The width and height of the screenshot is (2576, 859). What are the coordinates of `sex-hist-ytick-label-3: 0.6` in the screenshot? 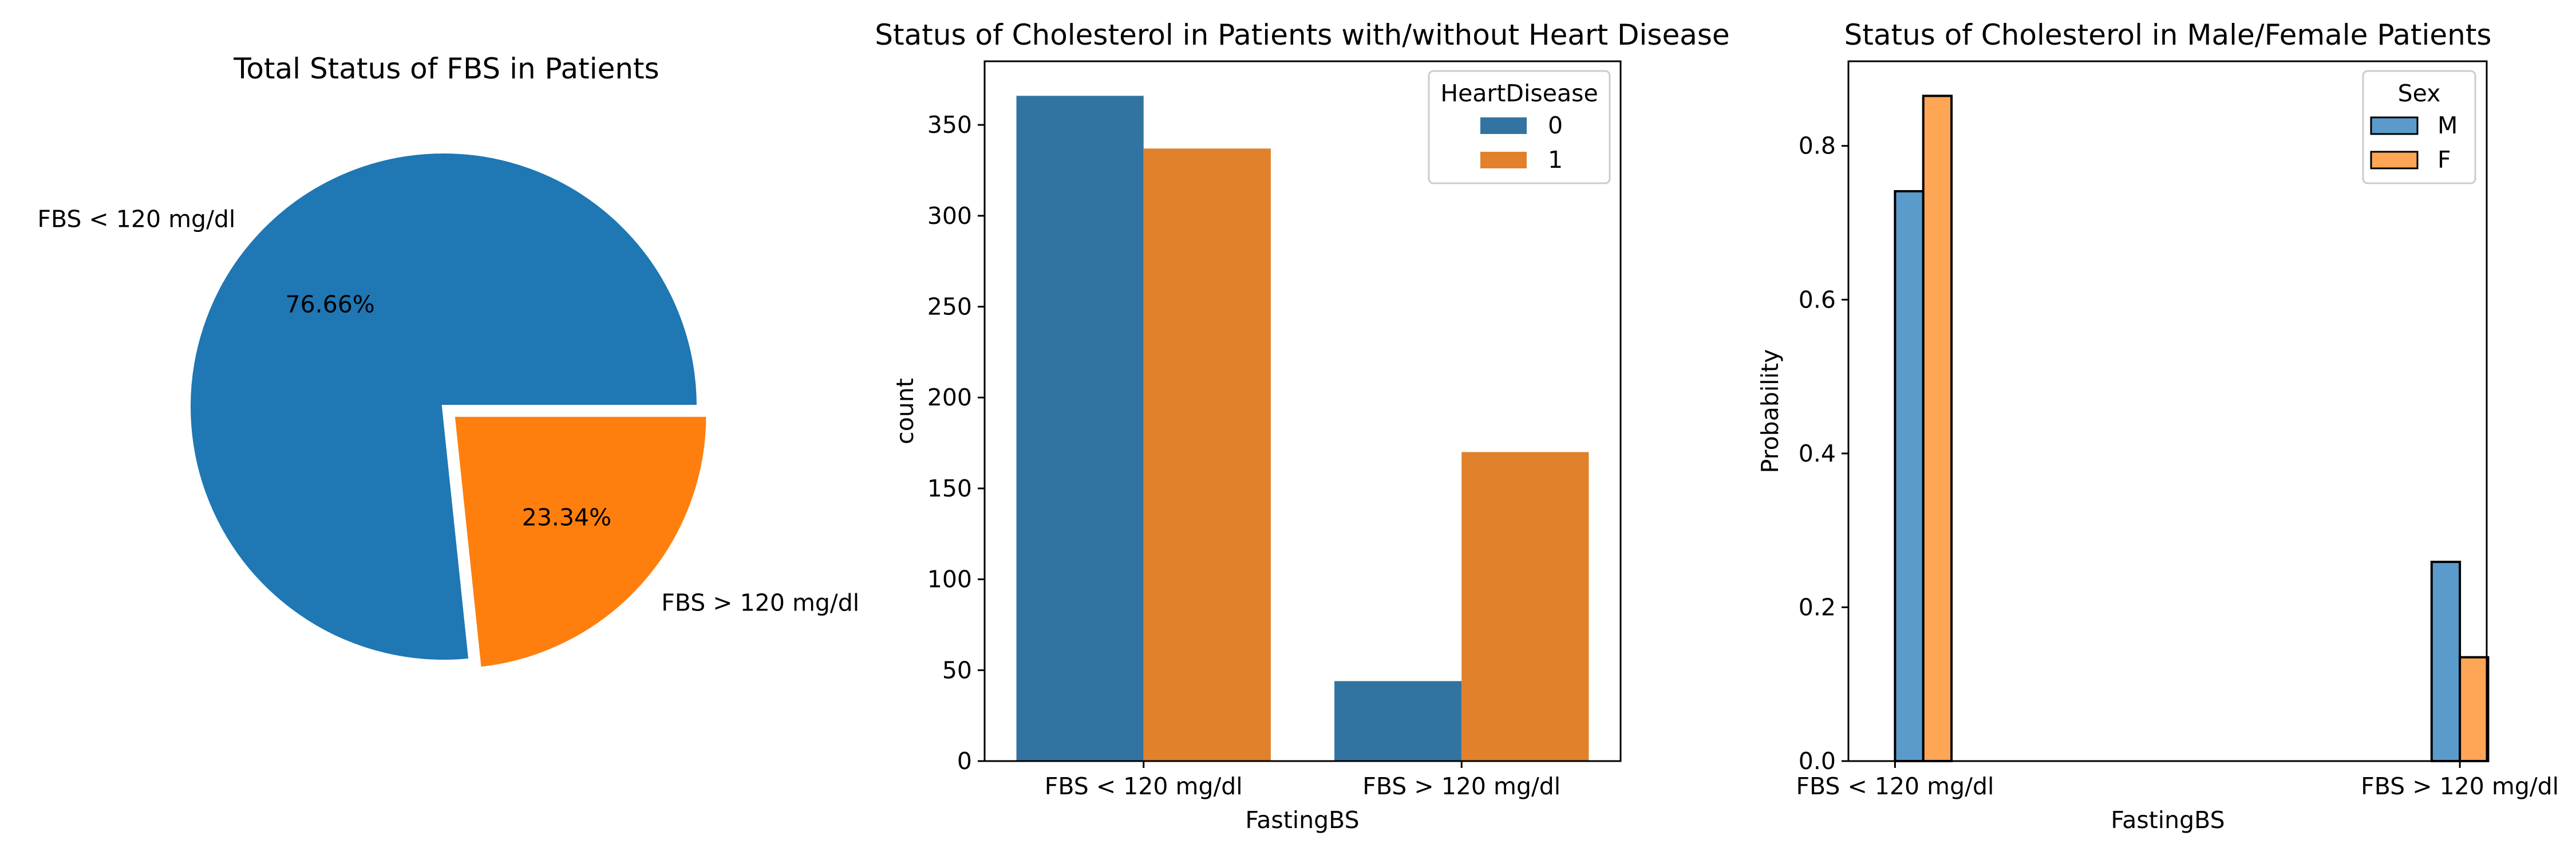 It's located at (1817, 299).